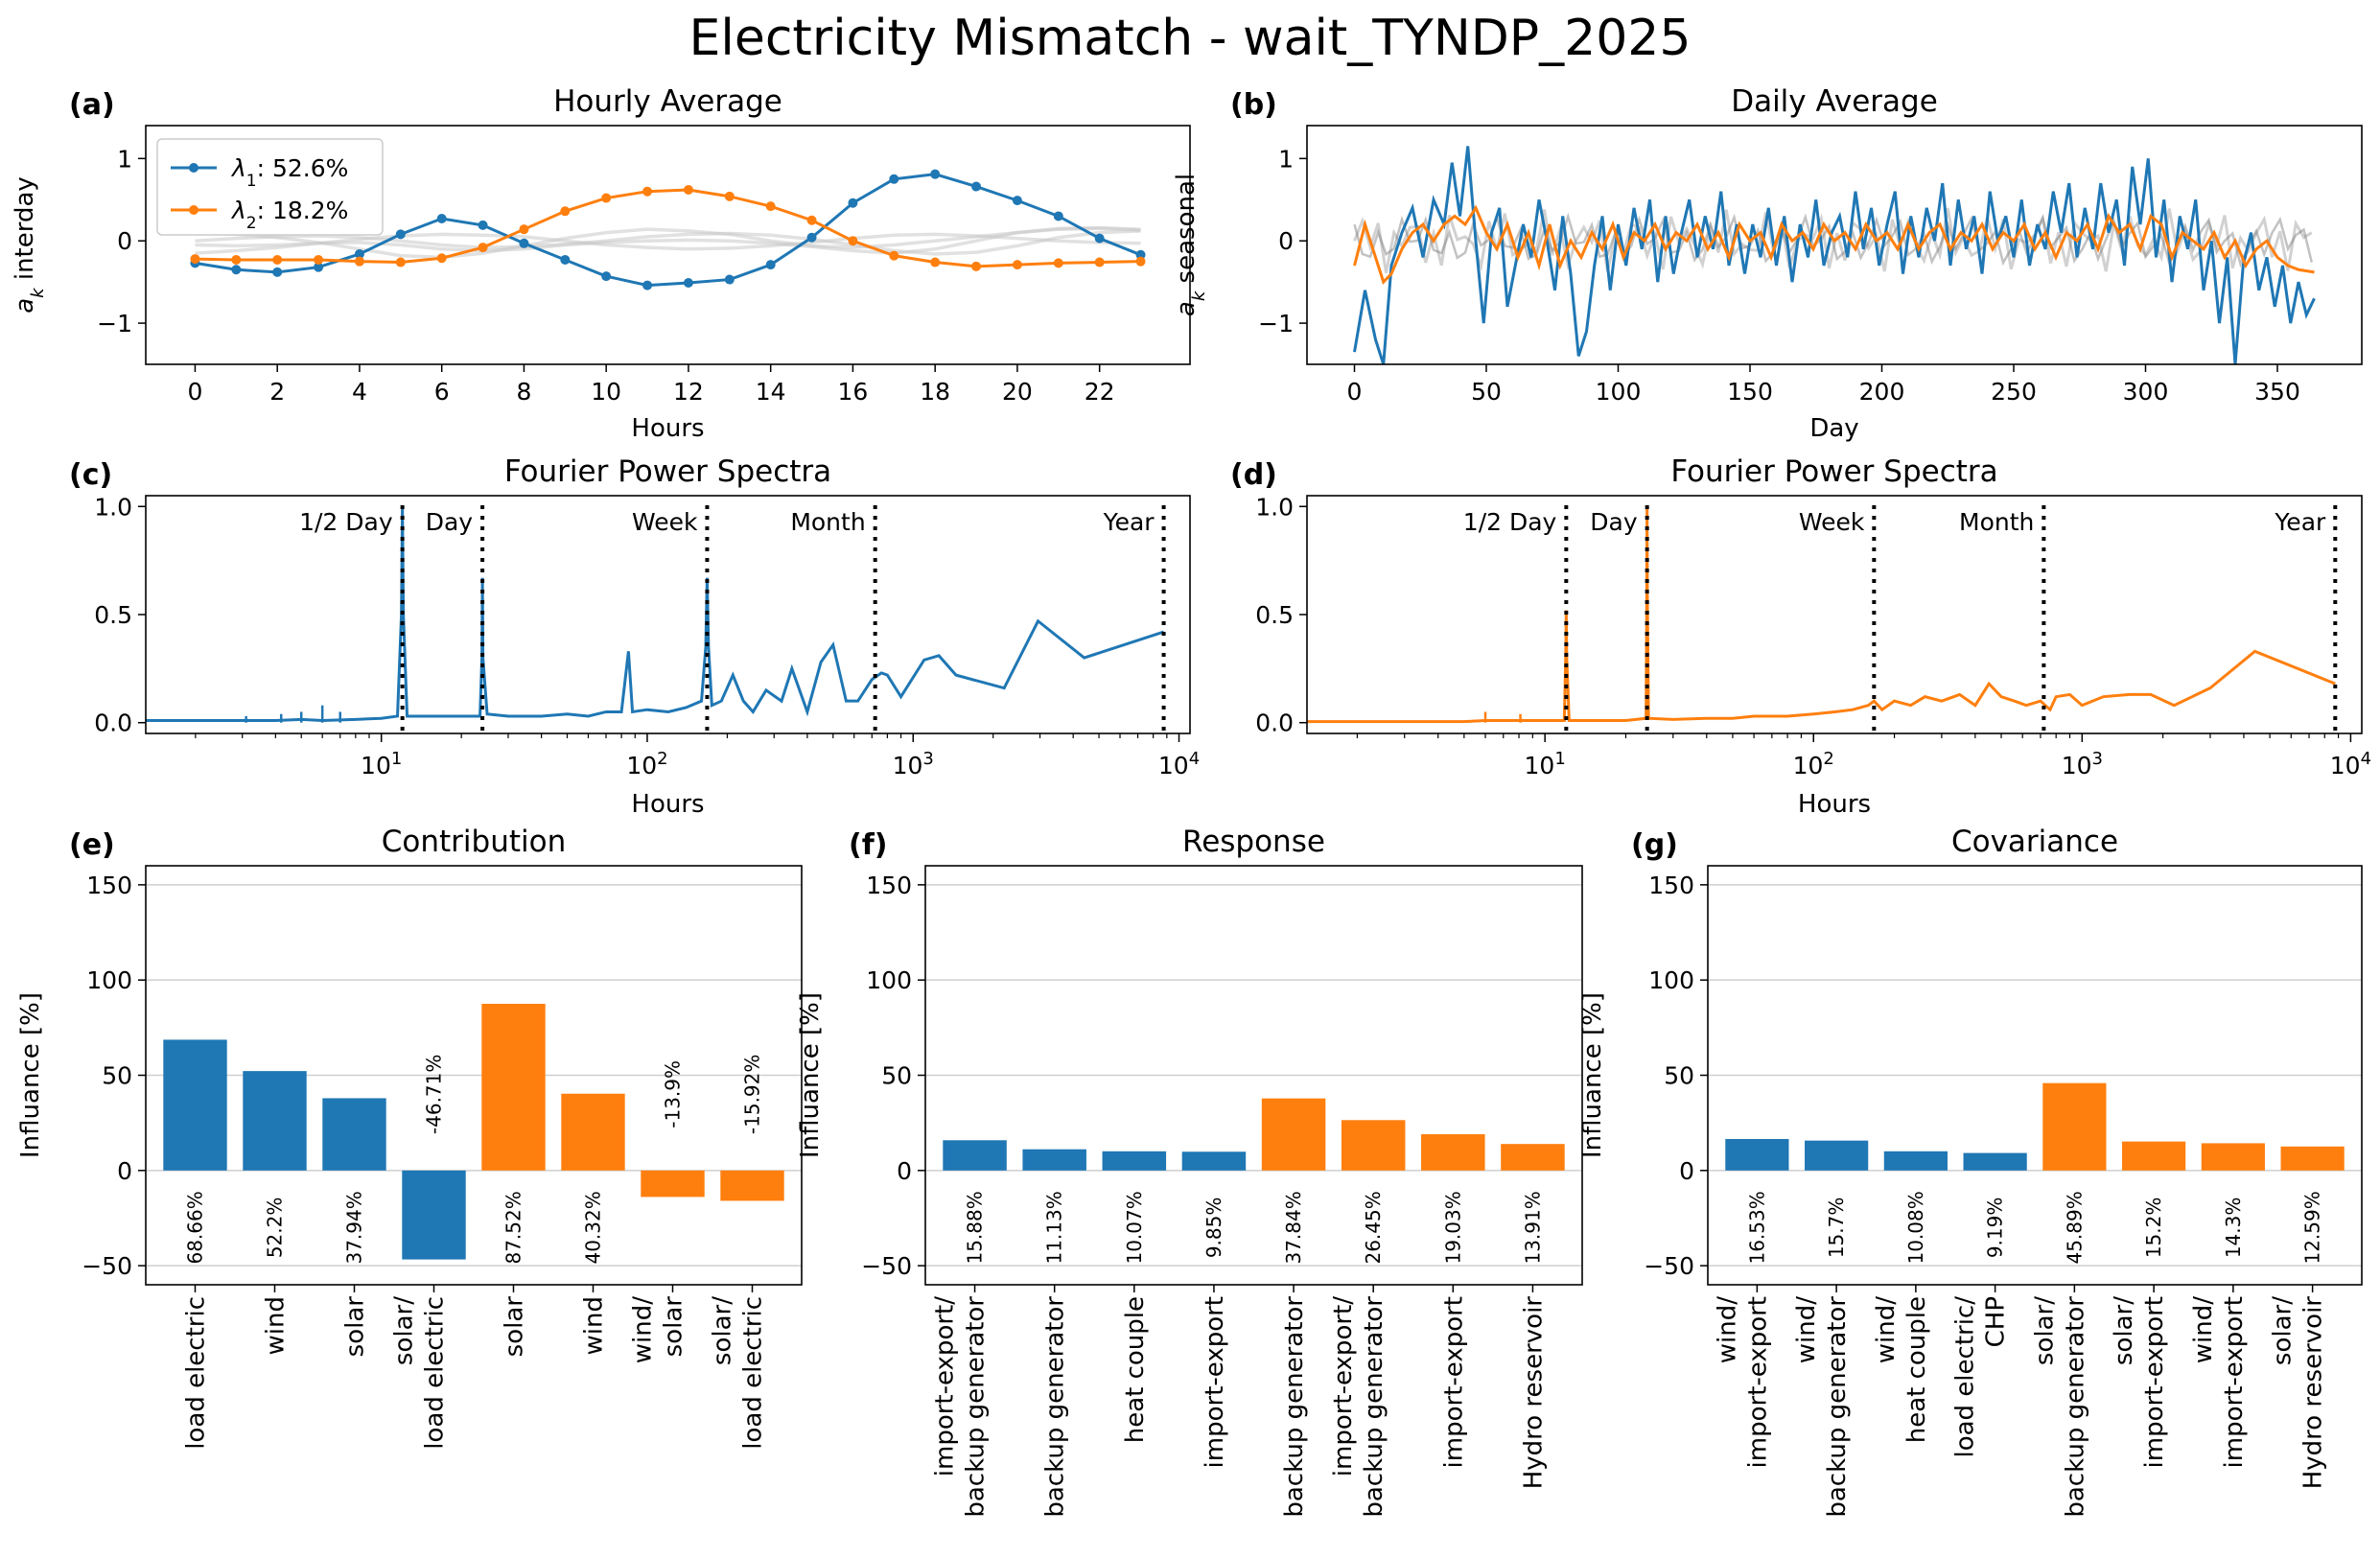 This screenshot has width=2380, height=1558. I want to click on bar-value-label: -13.9%, so click(673, 1094).